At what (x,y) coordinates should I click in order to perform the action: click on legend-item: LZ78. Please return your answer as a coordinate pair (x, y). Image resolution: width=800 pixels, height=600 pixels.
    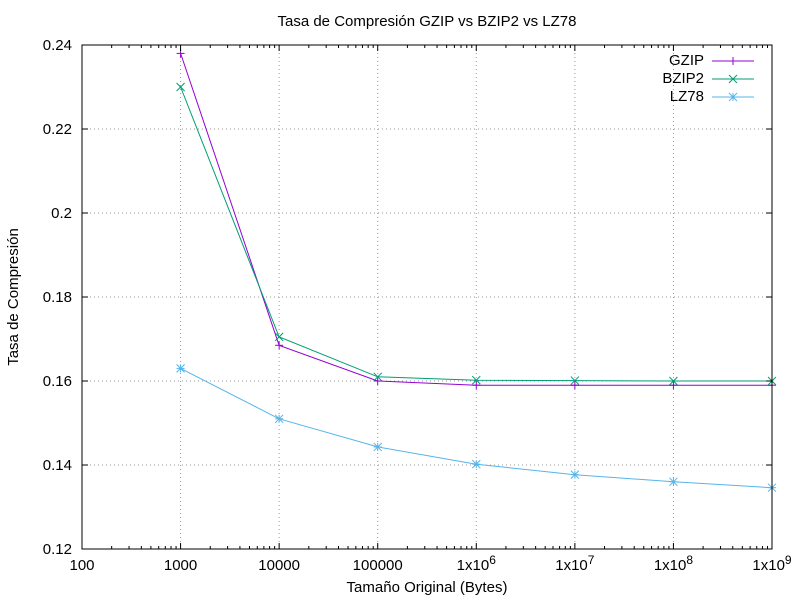
    Looking at the image, I should click on (712, 96).